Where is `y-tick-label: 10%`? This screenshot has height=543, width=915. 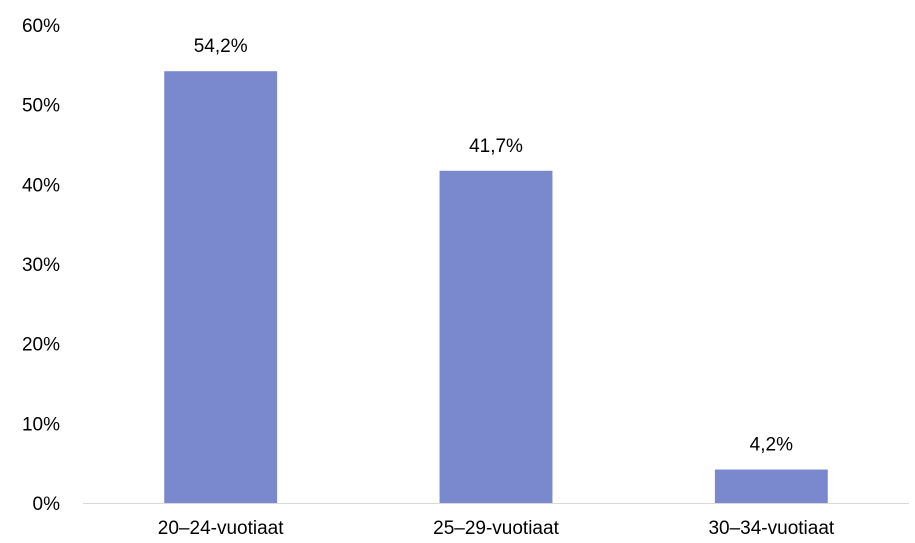 y-tick-label: 10% is located at coordinates (41, 424).